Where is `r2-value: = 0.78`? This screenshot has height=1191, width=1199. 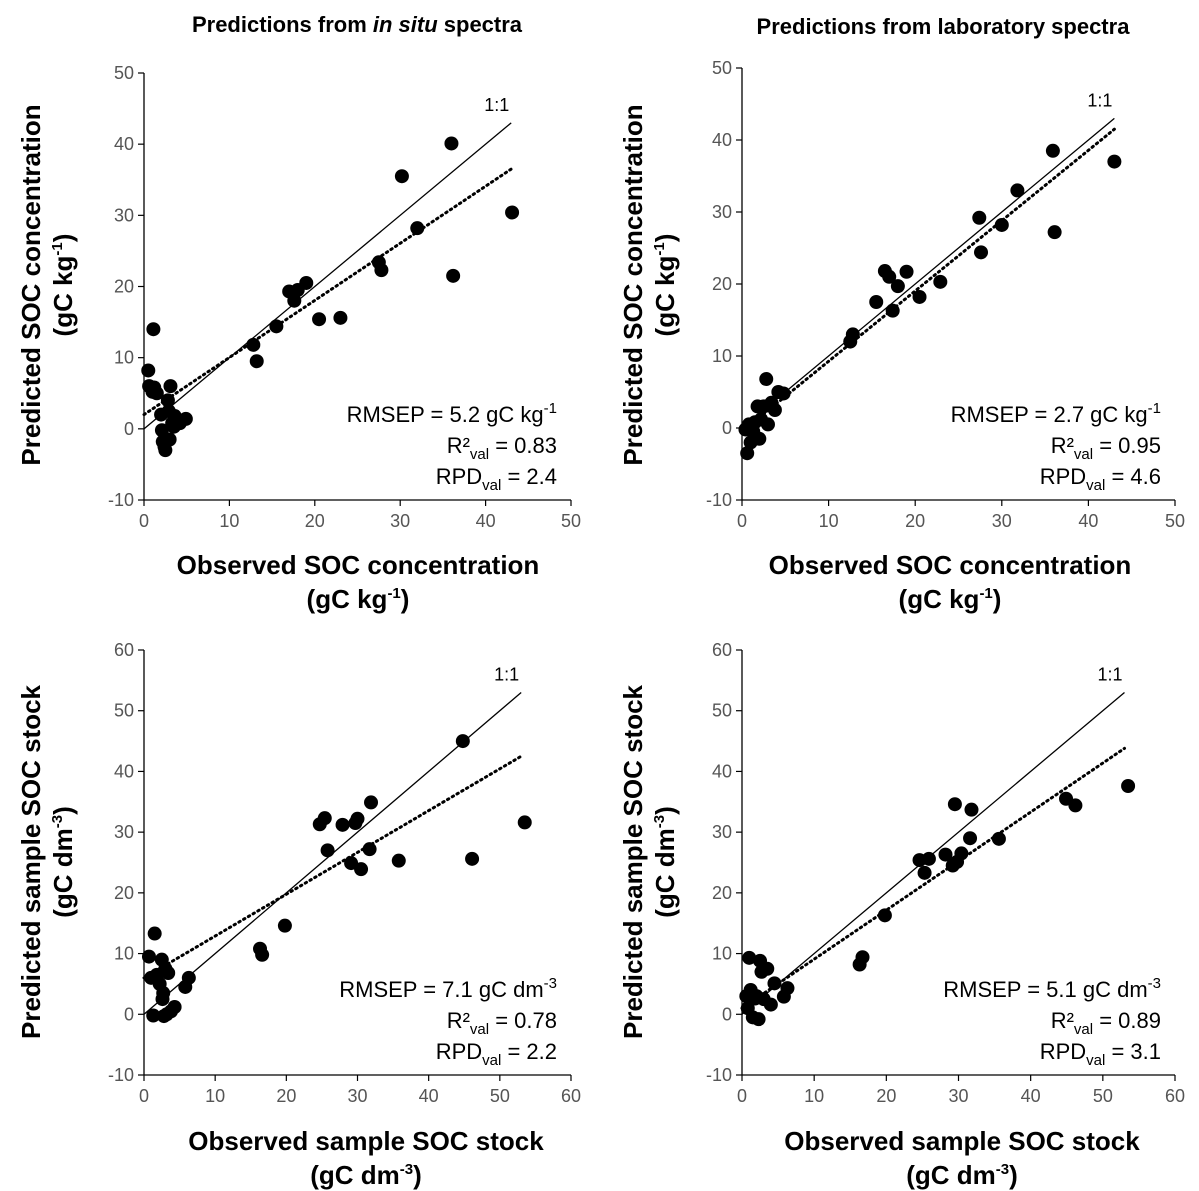 r2-value: = 0.78 is located at coordinates (523, 1020).